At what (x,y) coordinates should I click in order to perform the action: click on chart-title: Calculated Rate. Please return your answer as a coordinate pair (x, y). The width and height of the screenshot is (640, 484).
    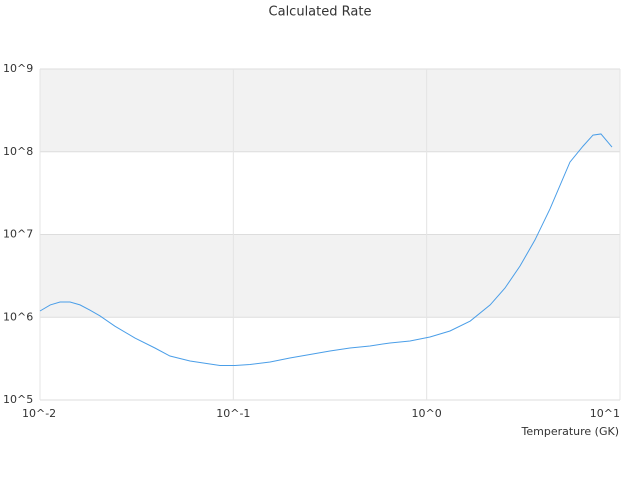
    Looking at the image, I should click on (320, 12).